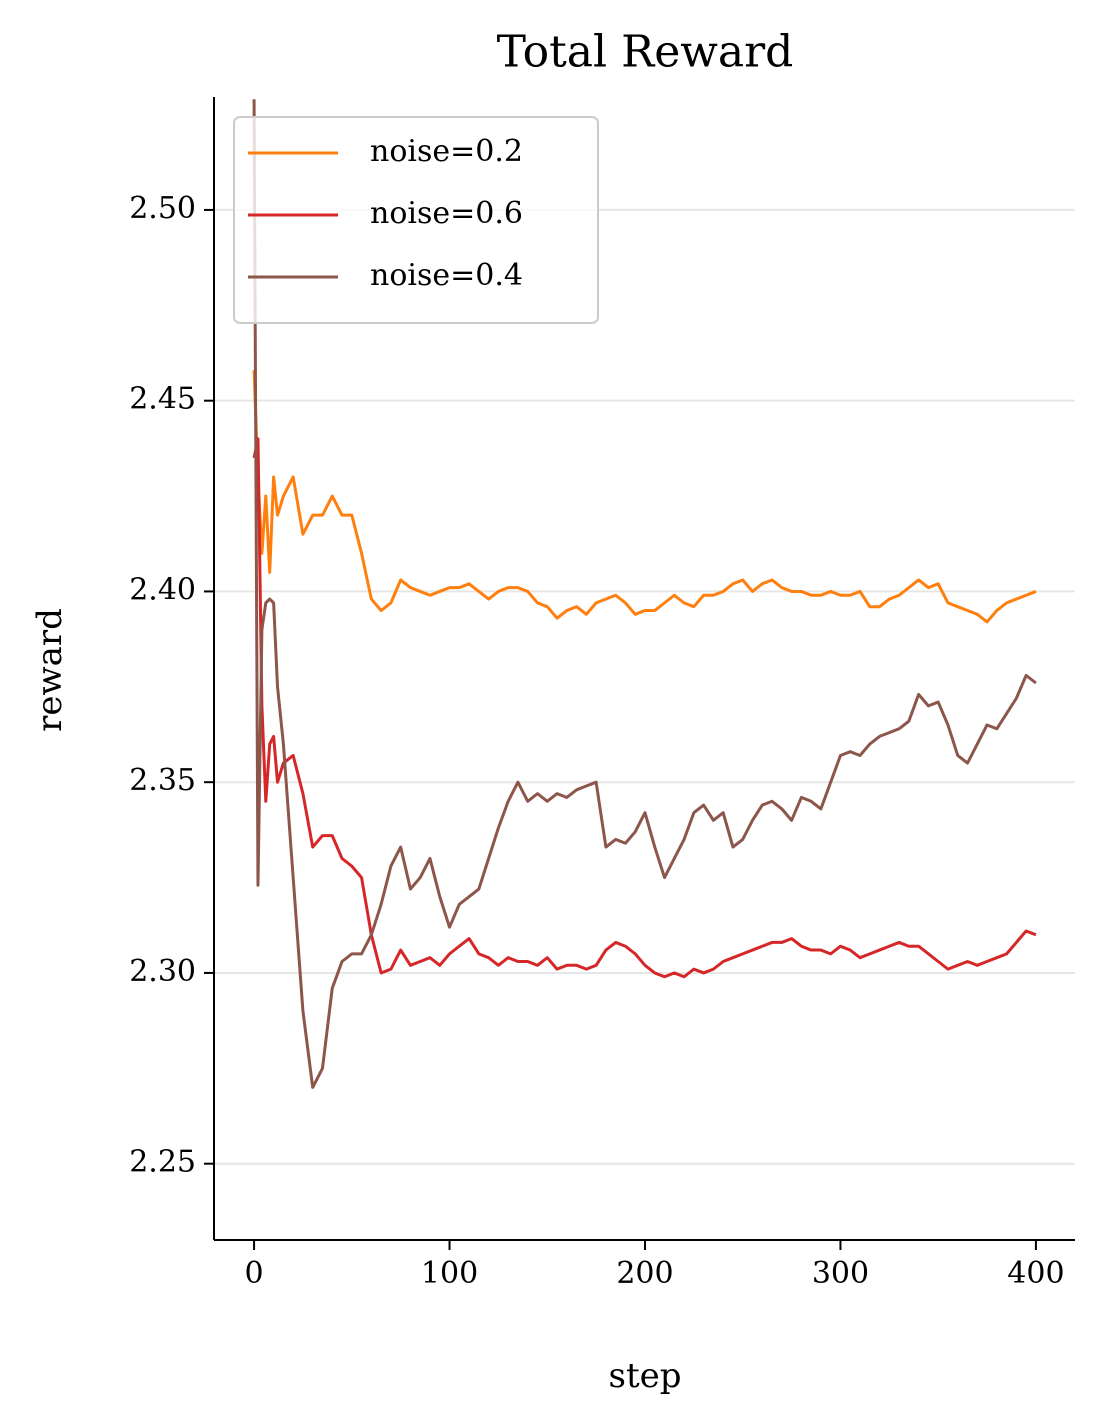 This screenshot has width=1105, height=1403. Describe the element at coordinates (162, 399) in the screenshot. I see `y-tick-label: 2.45` at that location.